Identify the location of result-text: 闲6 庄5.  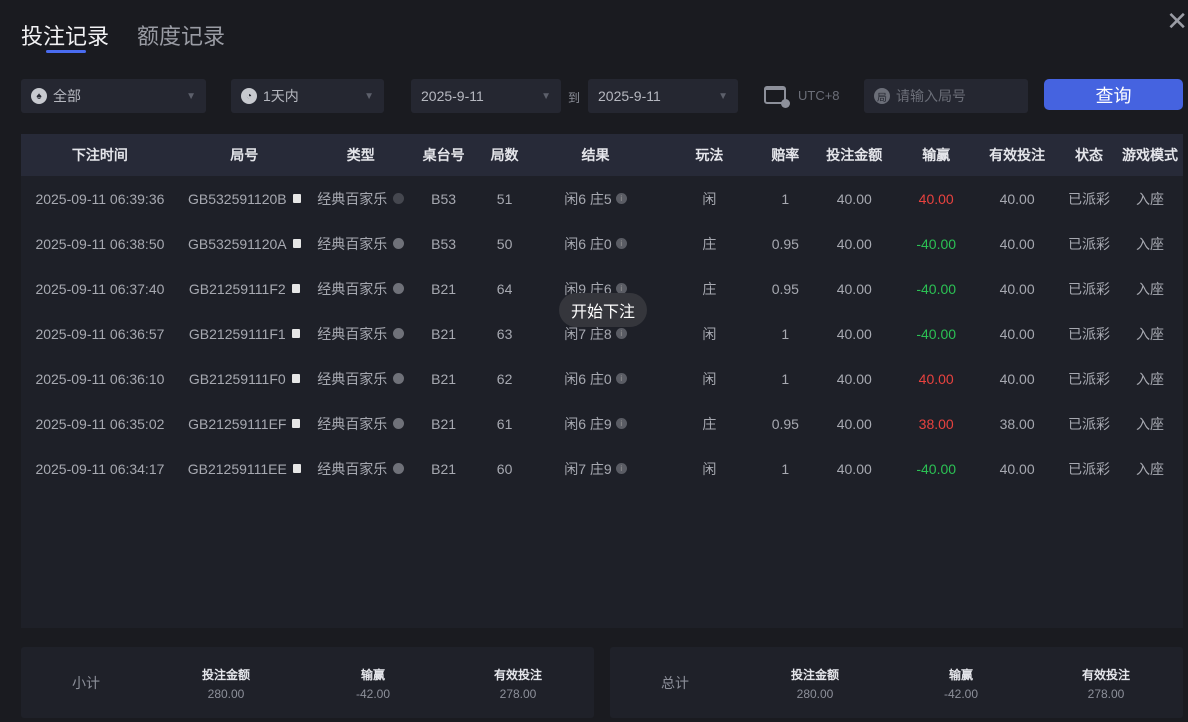
(588, 198).